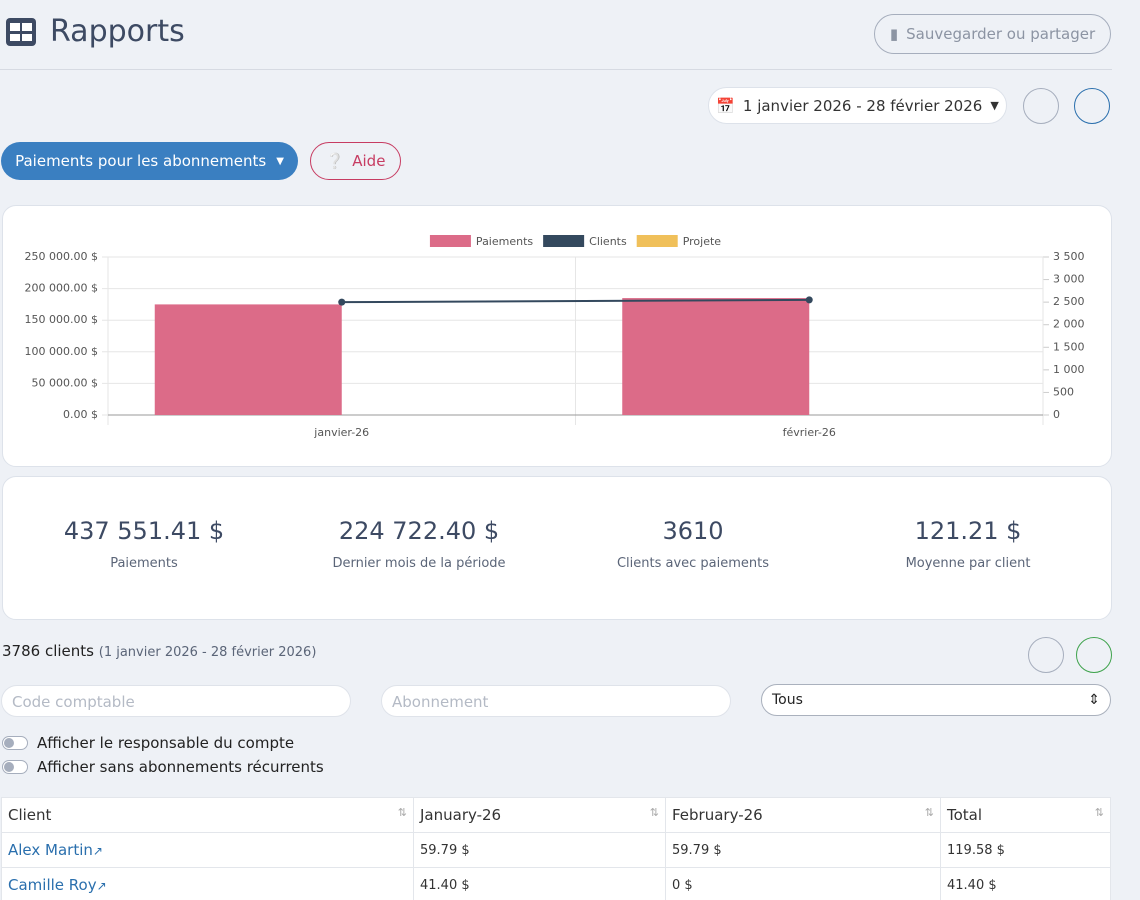 The image size is (1140, 900). I want to click on stat-value: 3610, so click(693, 531).